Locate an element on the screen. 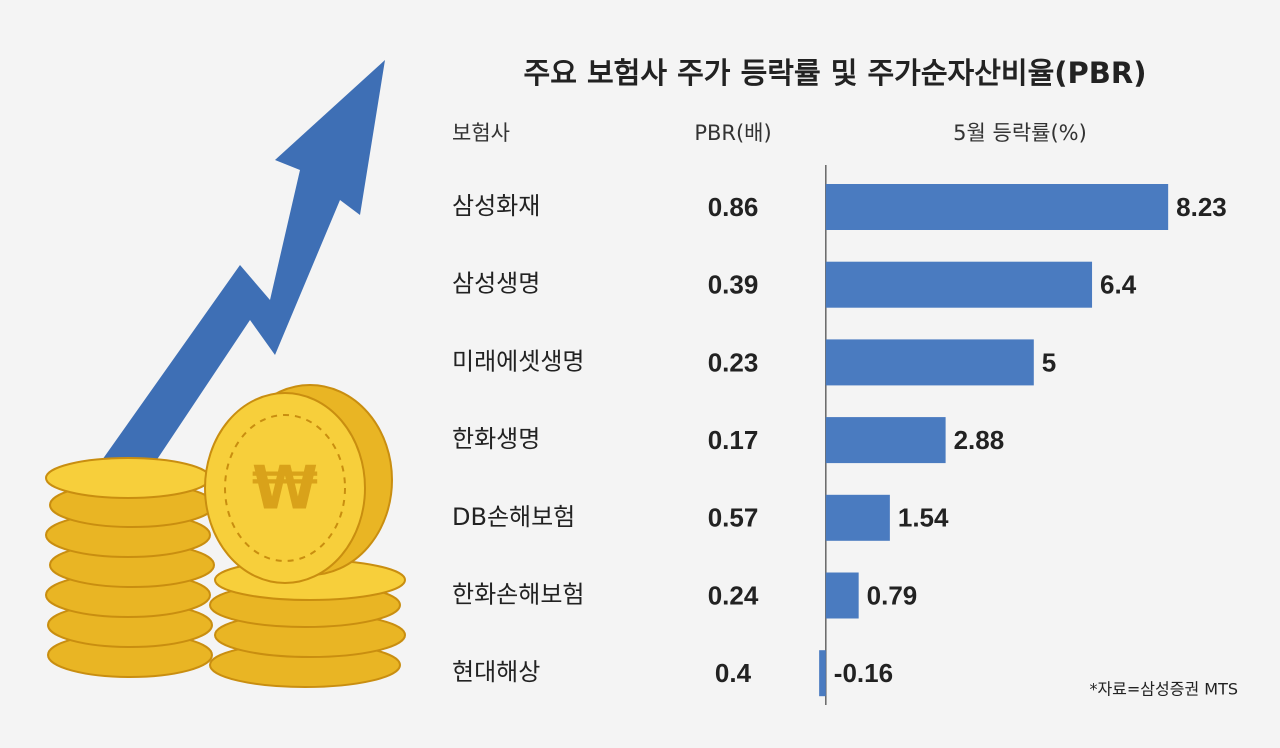 This screenshot has width=1280, height=748. source-note: *자료=삼성증권 MTS is located at coordinates (1163, 689).